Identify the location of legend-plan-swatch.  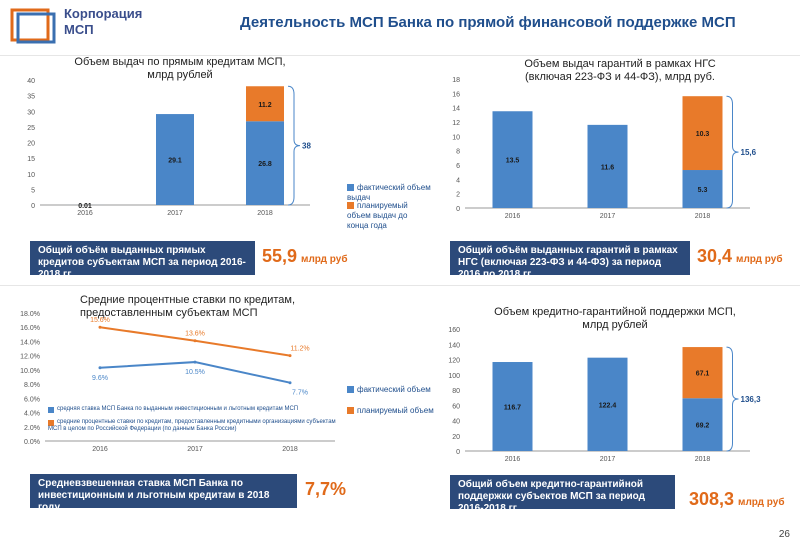
(350, 205).